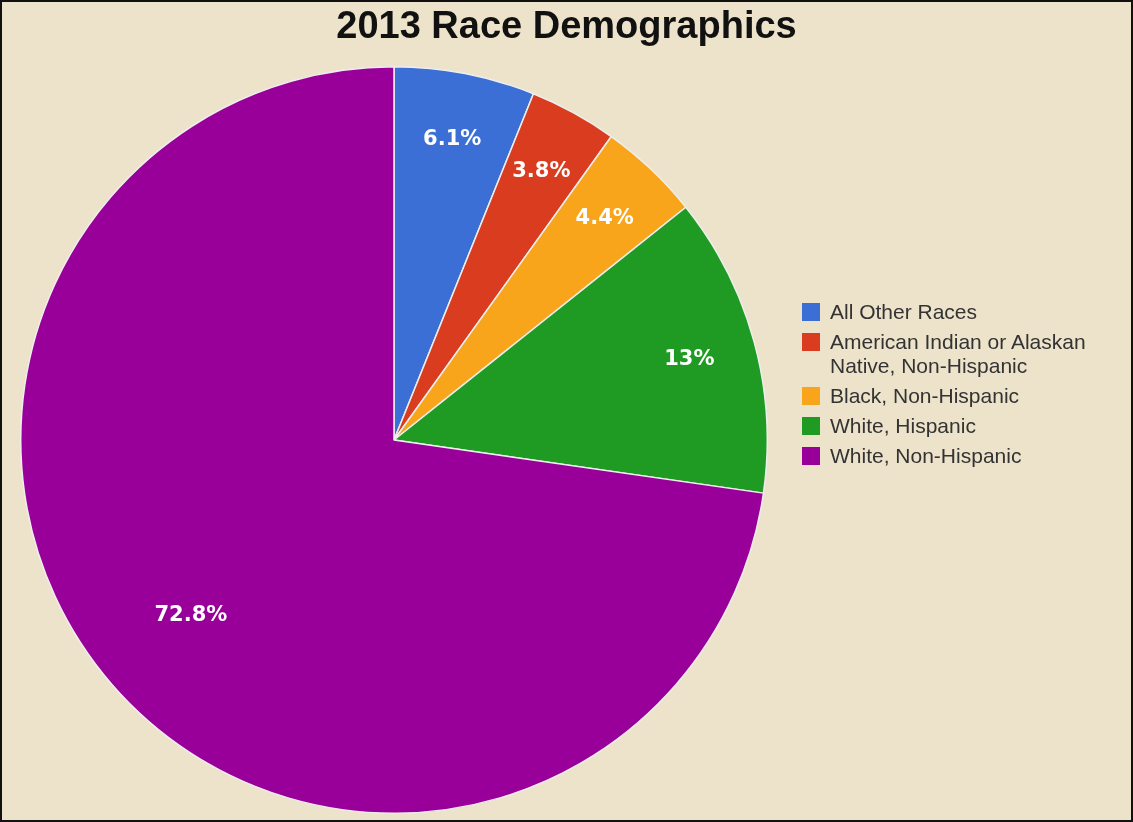  I want to click on legend-label: White, Non-Hispanic, so click(926, 456).